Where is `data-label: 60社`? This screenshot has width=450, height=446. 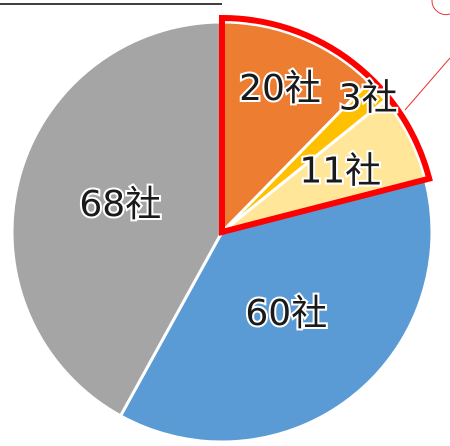 data-label: 60社 is located at coordinates (286, 313).